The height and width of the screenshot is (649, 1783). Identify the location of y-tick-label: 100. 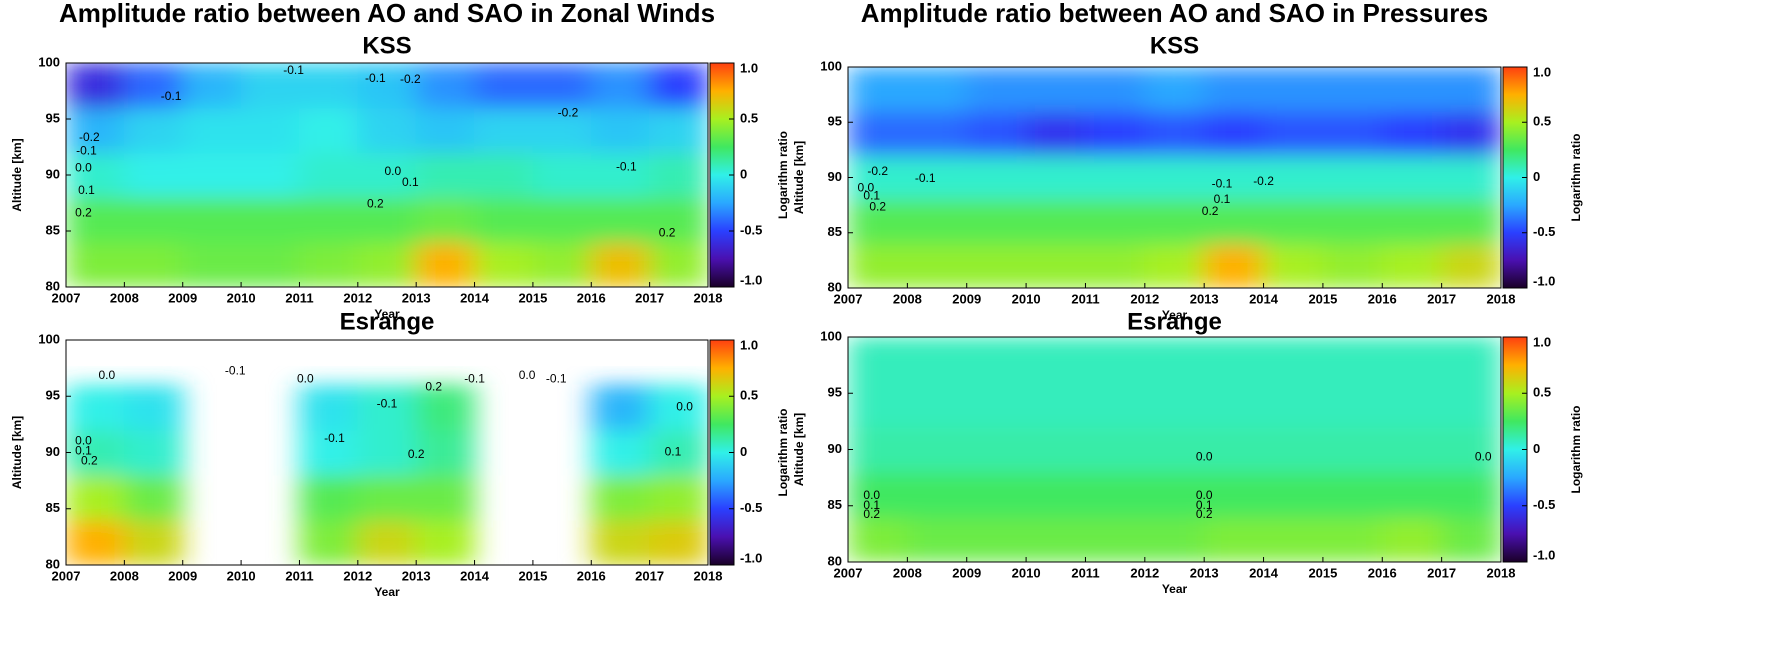
(831, 335).